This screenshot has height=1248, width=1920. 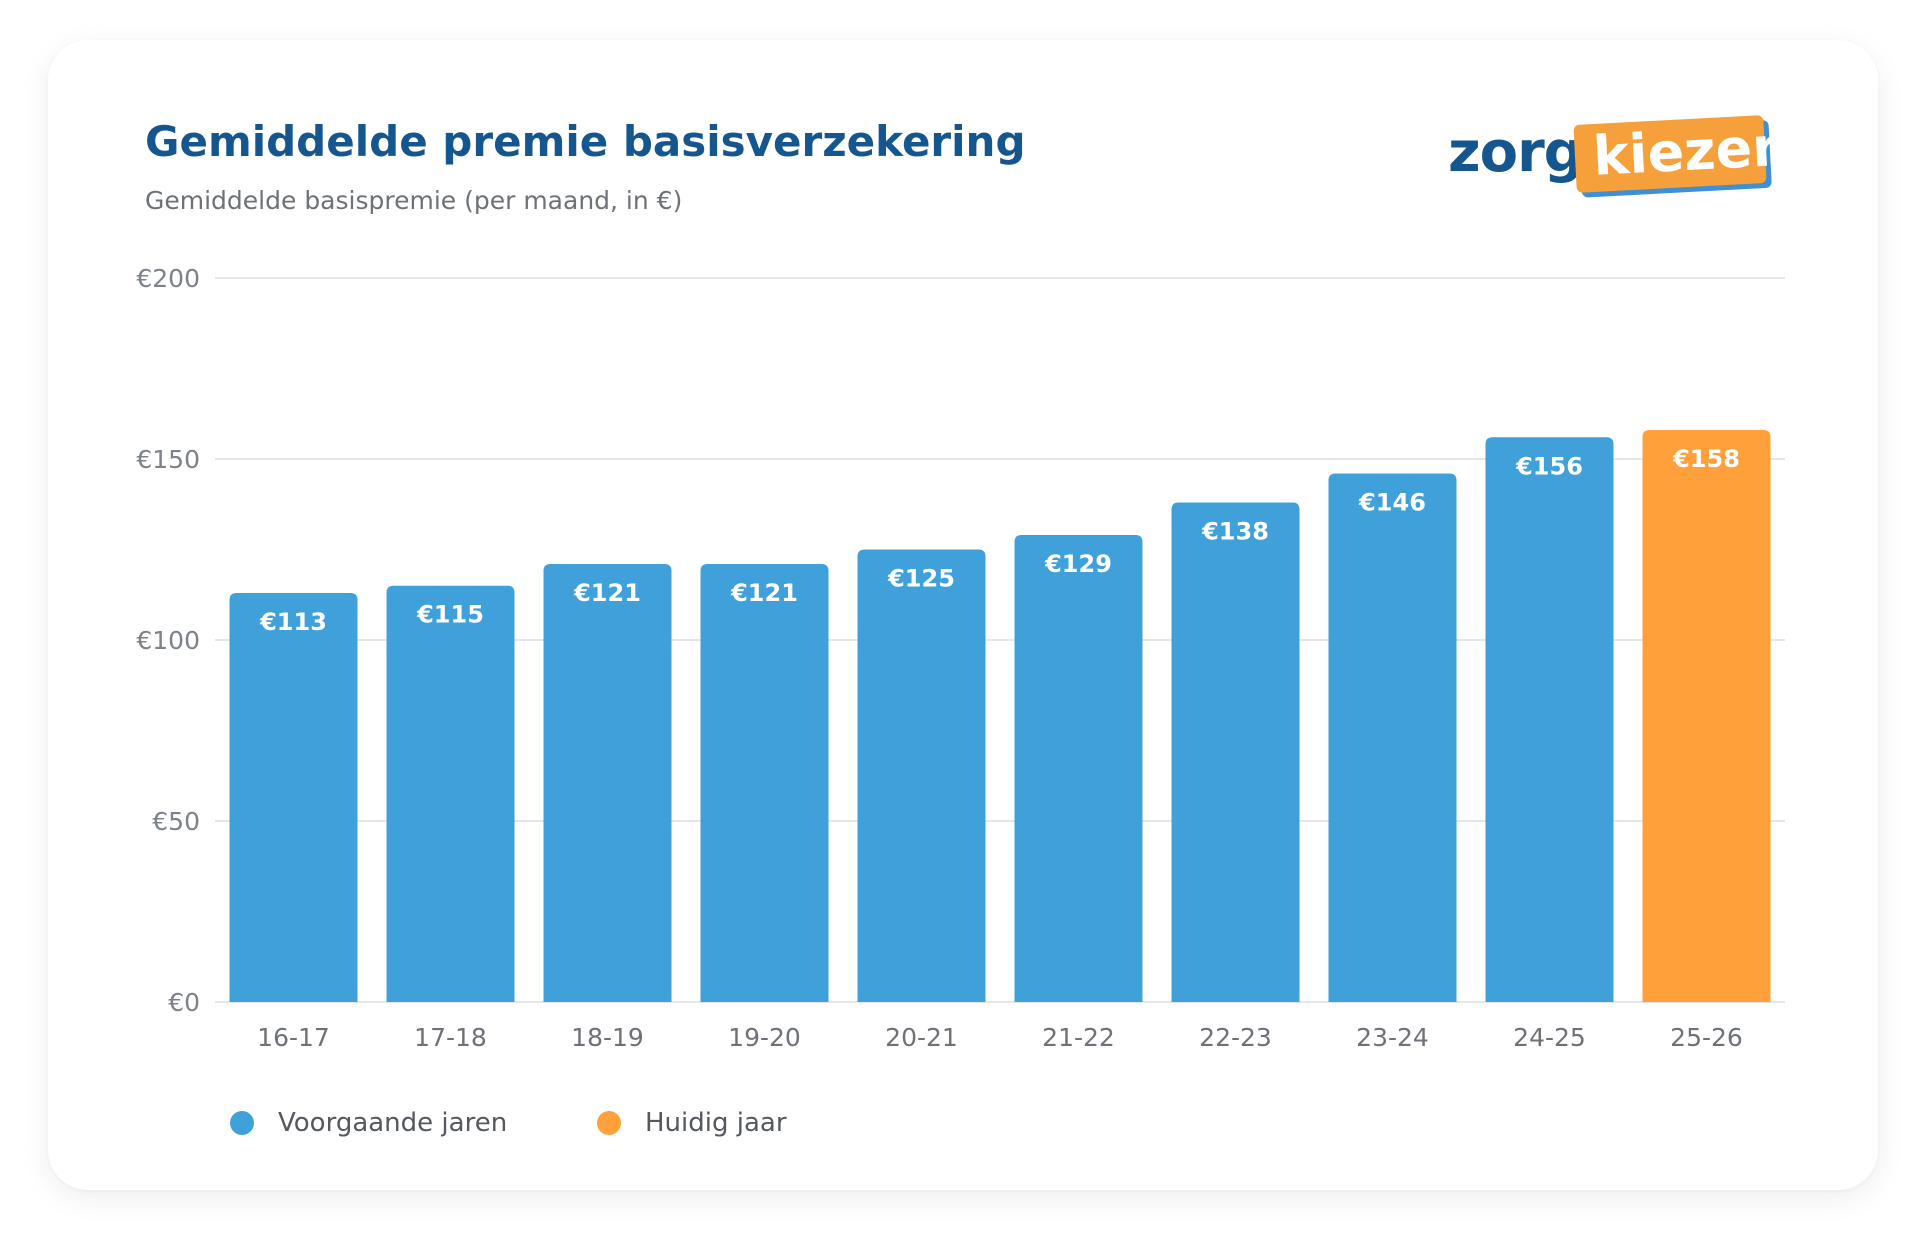 What do you see at coordinates (716, 1123) in the screenshot?
I see `legend-label-current: Huidig jaar` at bounding box center [716, 1123].